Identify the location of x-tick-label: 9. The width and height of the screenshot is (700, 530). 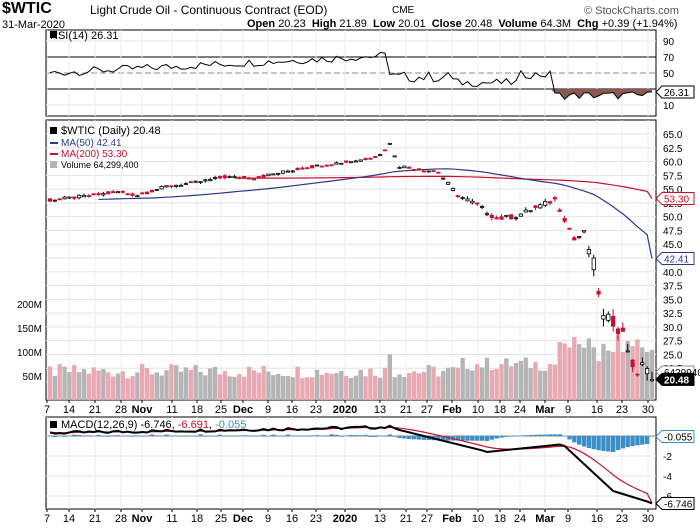
(568, 410).